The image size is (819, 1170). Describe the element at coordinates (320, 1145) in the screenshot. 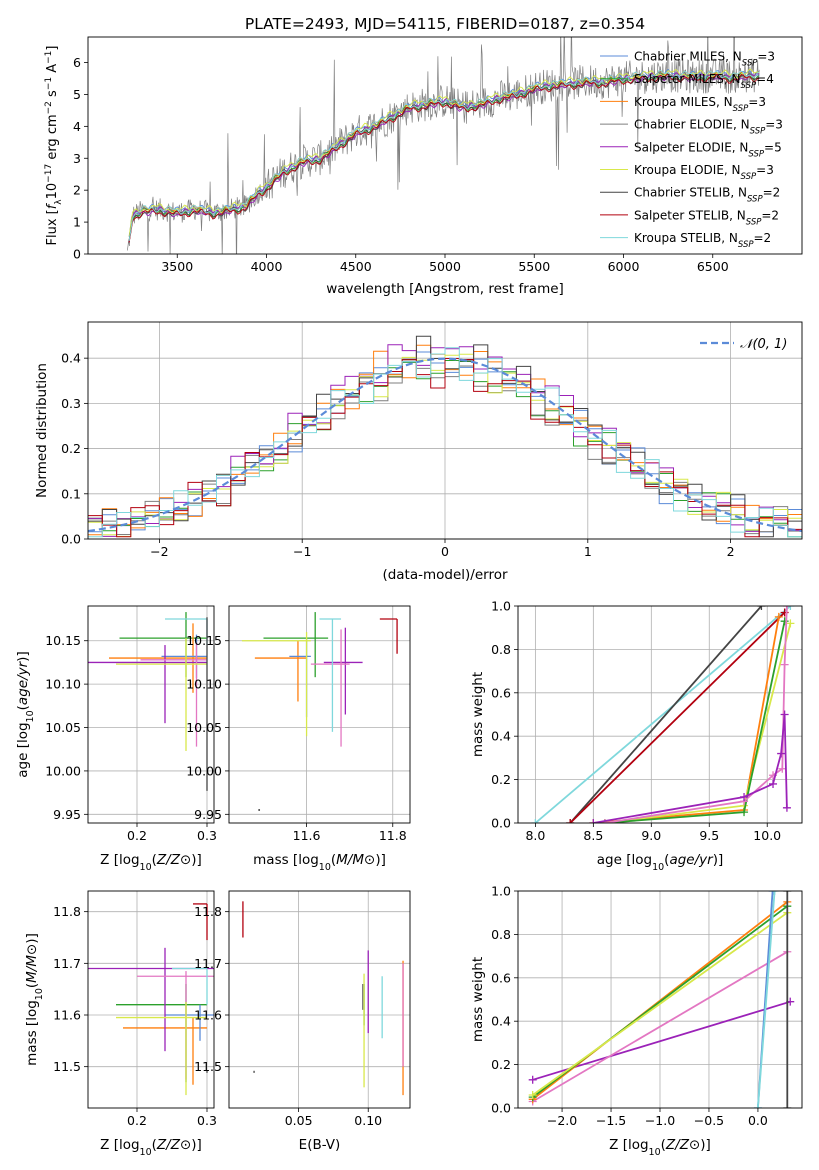

I see `mass-vs-ebv-xlabel: E(B-V)` at that location.